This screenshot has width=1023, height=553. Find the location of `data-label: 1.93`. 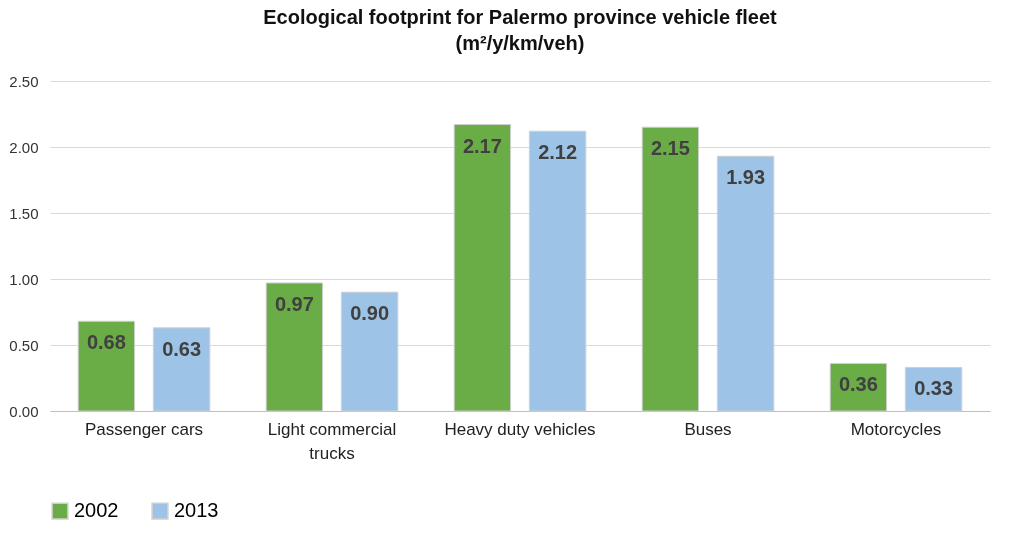

data-label: 1.93 is located at coordinates (746, 177).